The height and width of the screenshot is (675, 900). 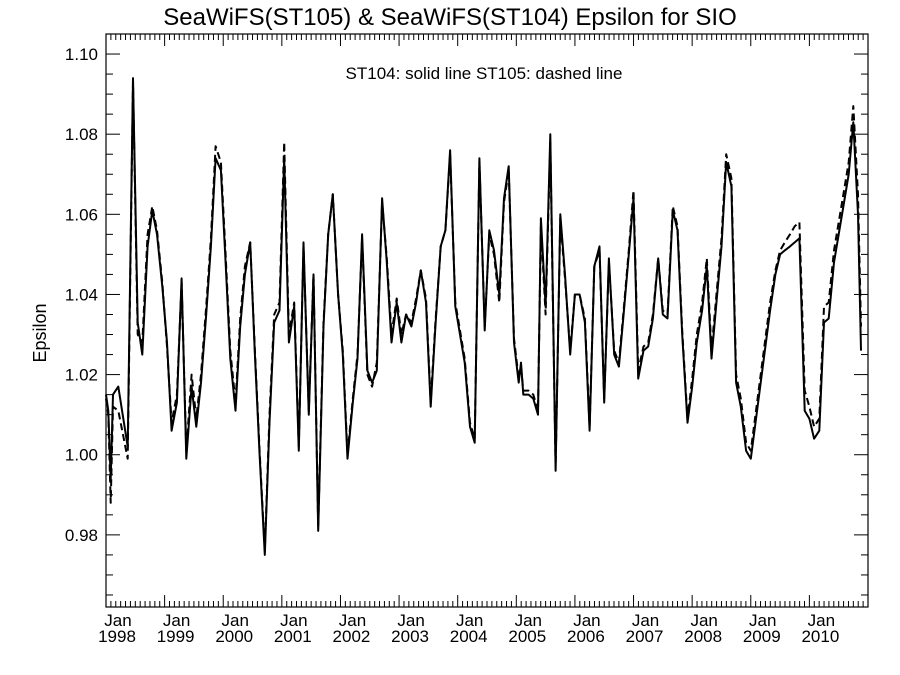 What do you see at coordinates (703, 636) in the screenshot?
I see `x-tick-year-label: 2008` at bounding box center [703, 636].